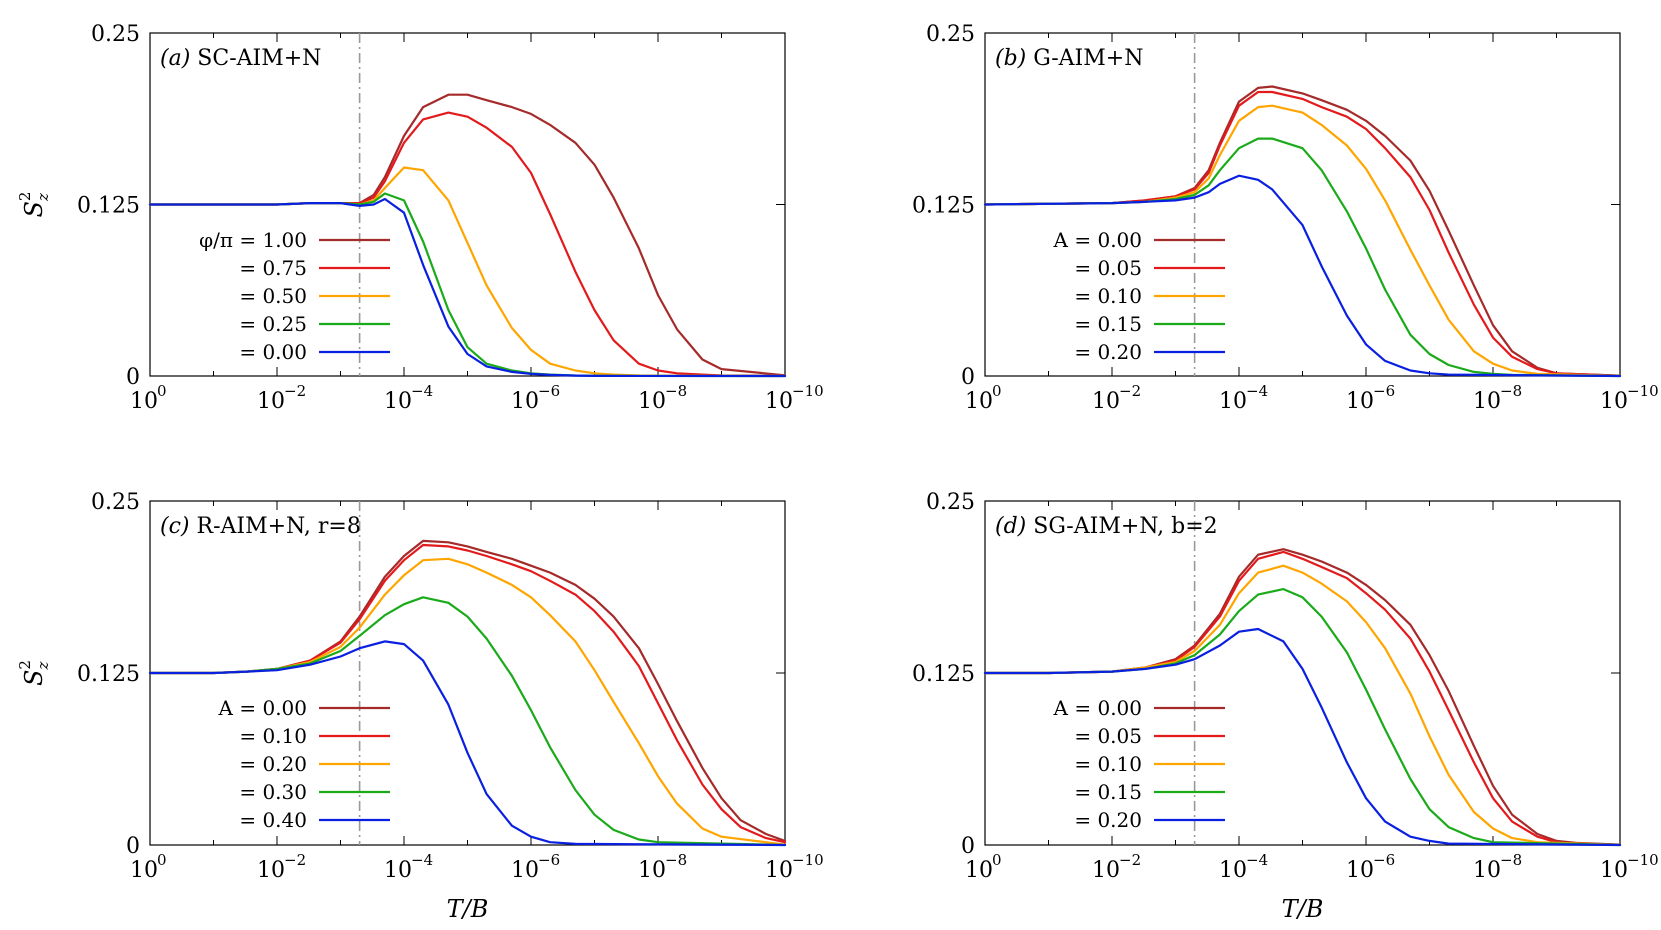 This screenshot has width=1661, height=930. What do you see at coordinates (273, 820) in the screenshot?
I see `legend-label: = 0.40` at bounding box center [273, 820].